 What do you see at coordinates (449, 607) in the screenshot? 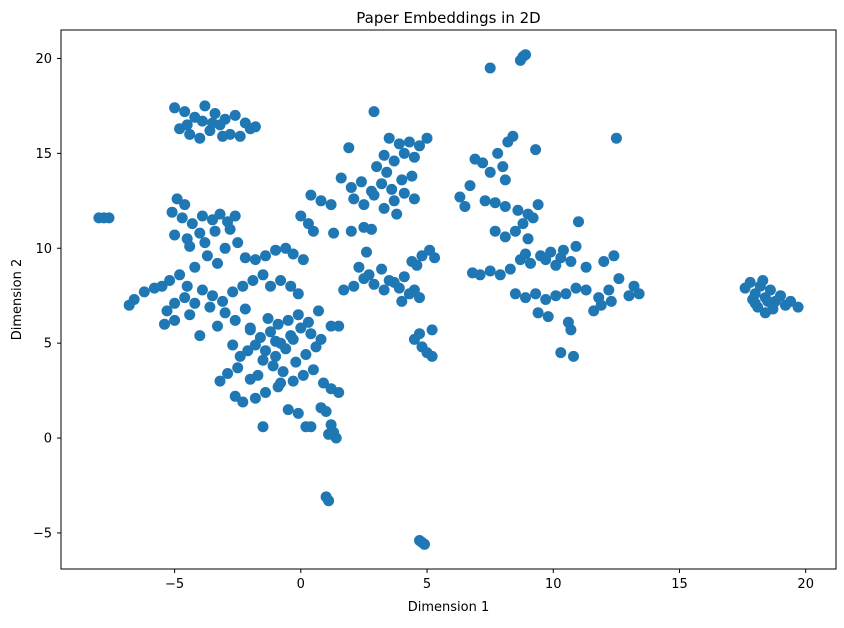
I see `x-axis-label: Dimension 1` at bounding box center [449, 607].